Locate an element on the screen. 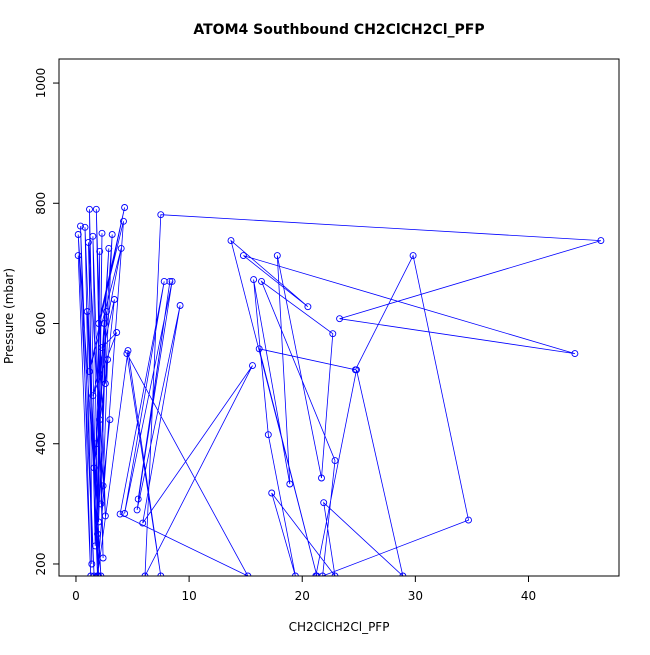  x-tick-label: 20 is located at coordinates (302, 596).